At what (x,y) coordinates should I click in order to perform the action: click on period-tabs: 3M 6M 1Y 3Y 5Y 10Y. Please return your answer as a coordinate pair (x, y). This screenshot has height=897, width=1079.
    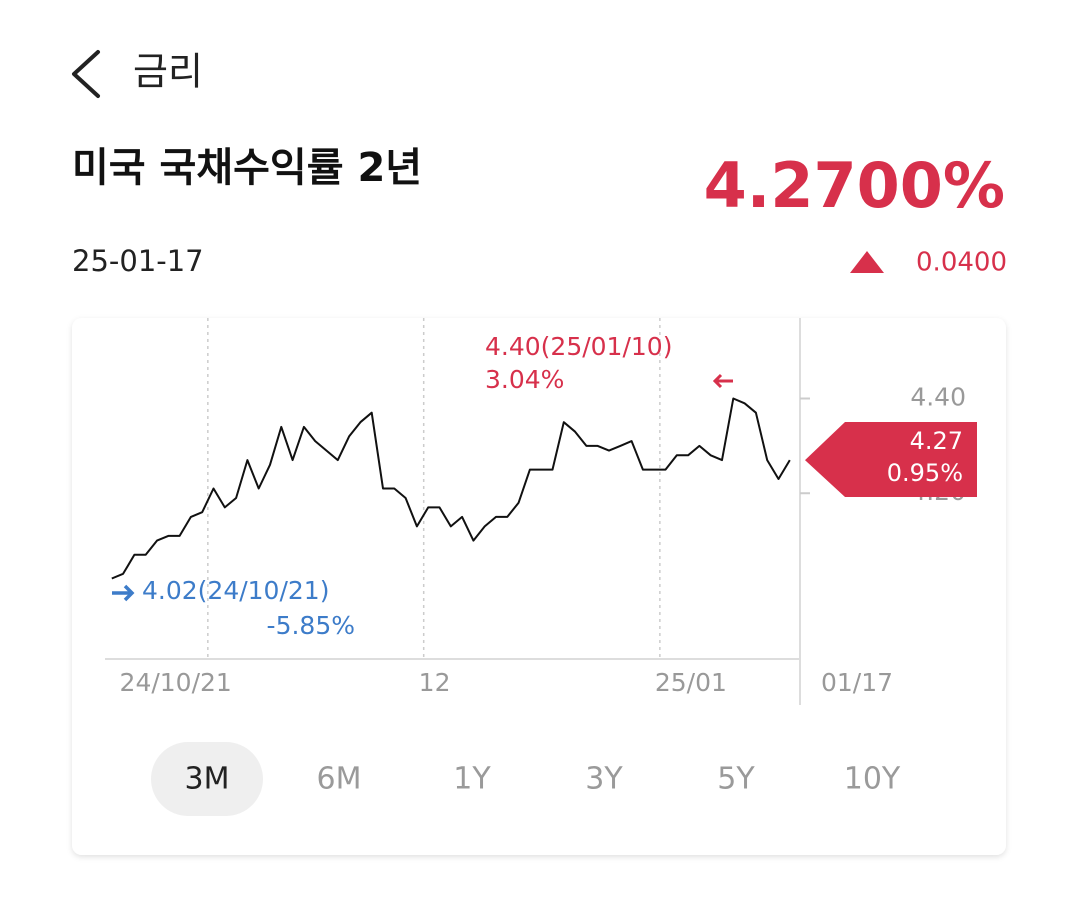
    Looking at the image, I should click on (526, 779).